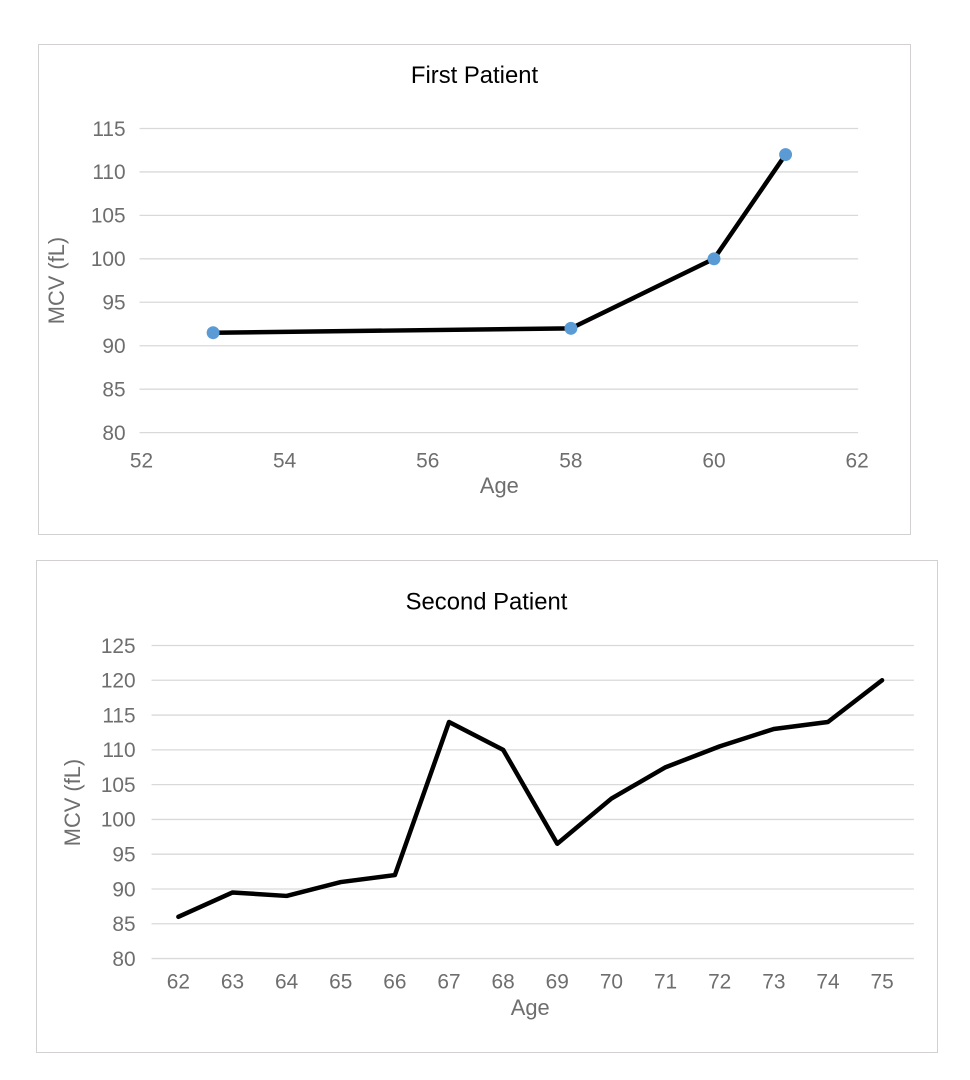 This screenshot has width=970, height=1080. I want to click on x-tick-label: 60, so click(713, 460).